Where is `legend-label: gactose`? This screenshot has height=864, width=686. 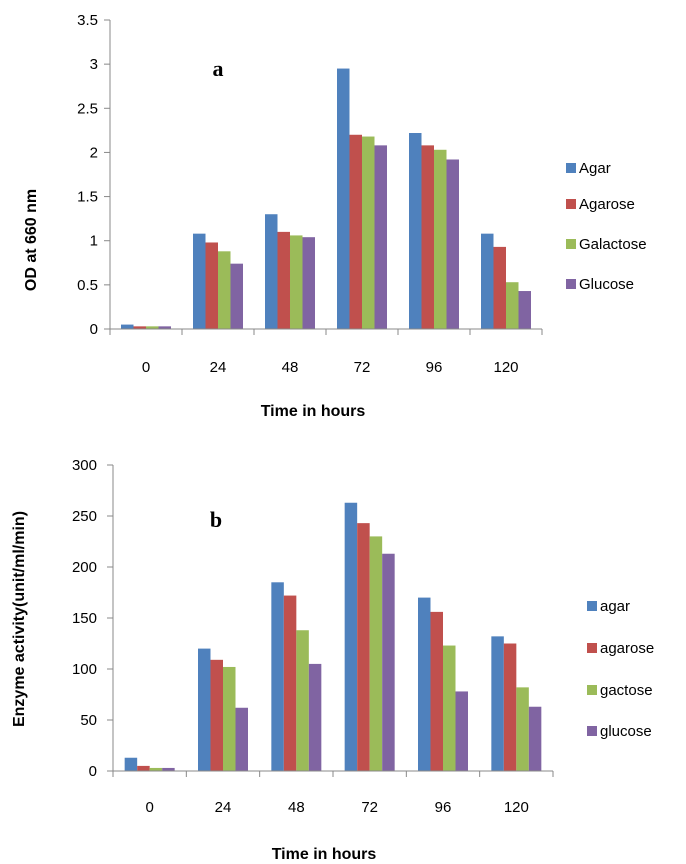
legend-label: gactose is located at coordinates (626, 690).